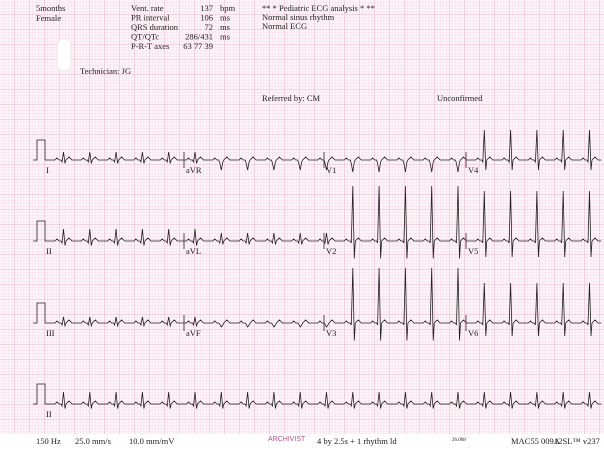 This screenshot has width=604, height=450. Describe the element at coordinates (577, 441) in the screenshot. I see `software: 12SL™ v237` at that location.